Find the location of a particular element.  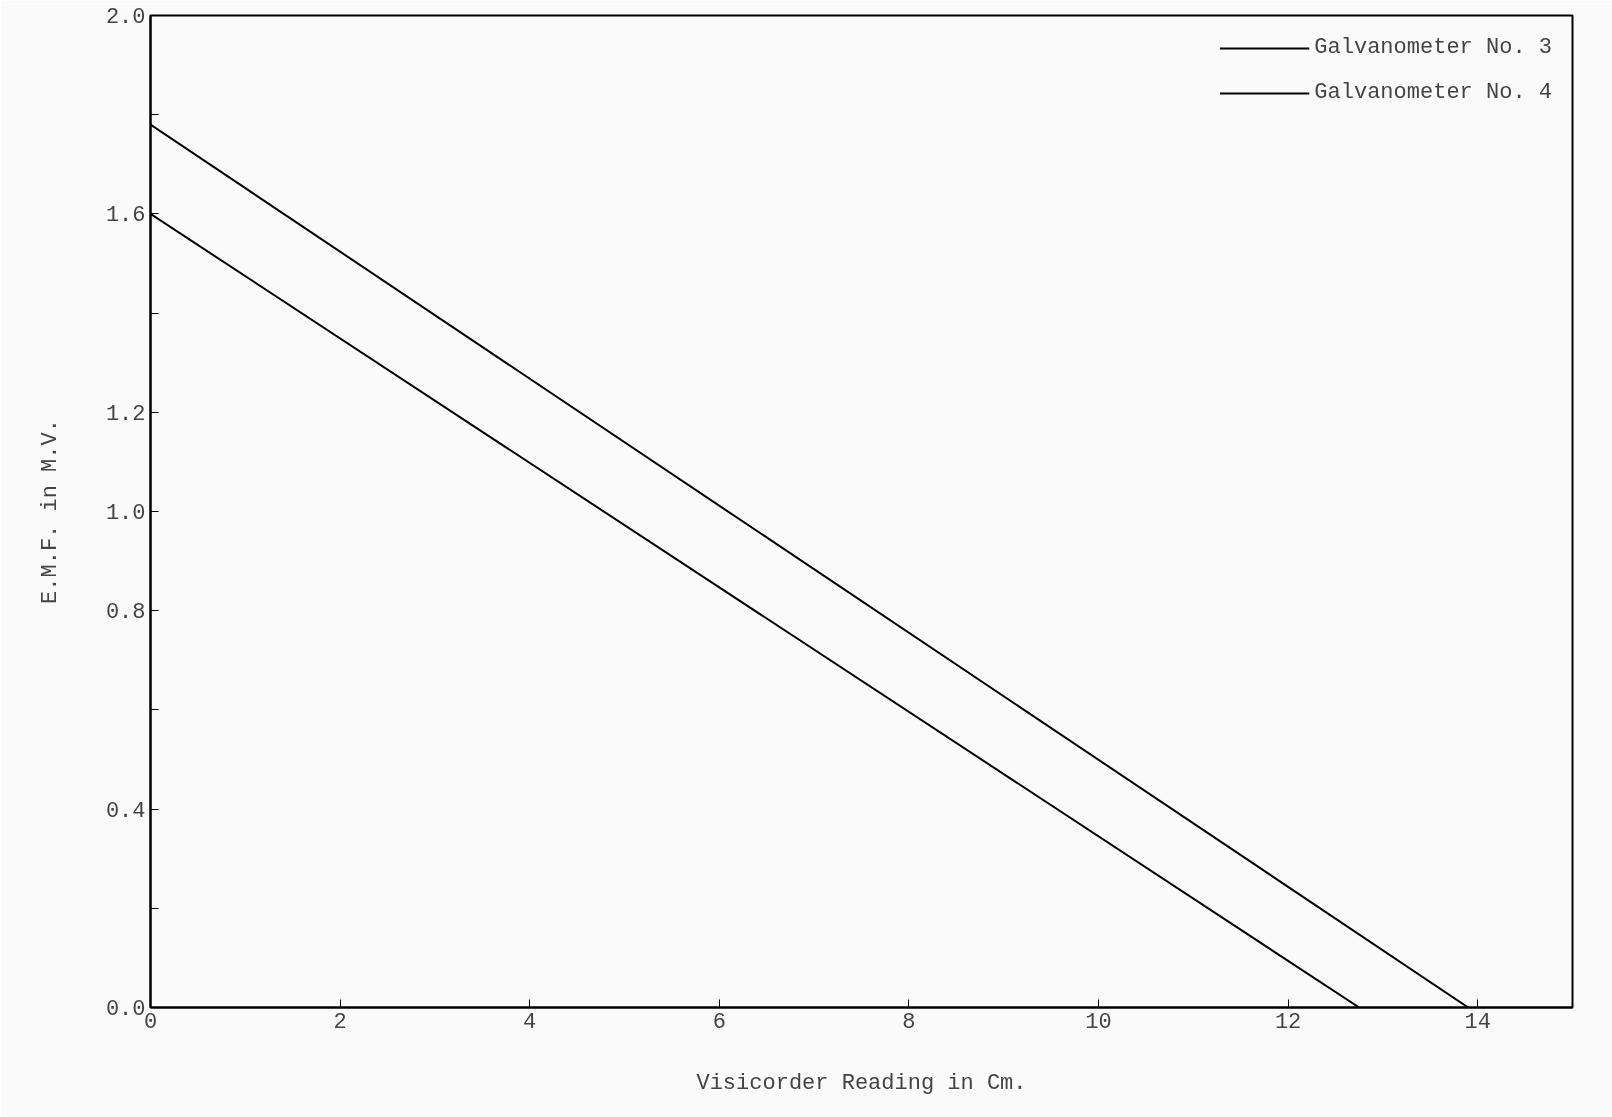

y-tick-label: 1.6 is located at coordinates (125, 216).